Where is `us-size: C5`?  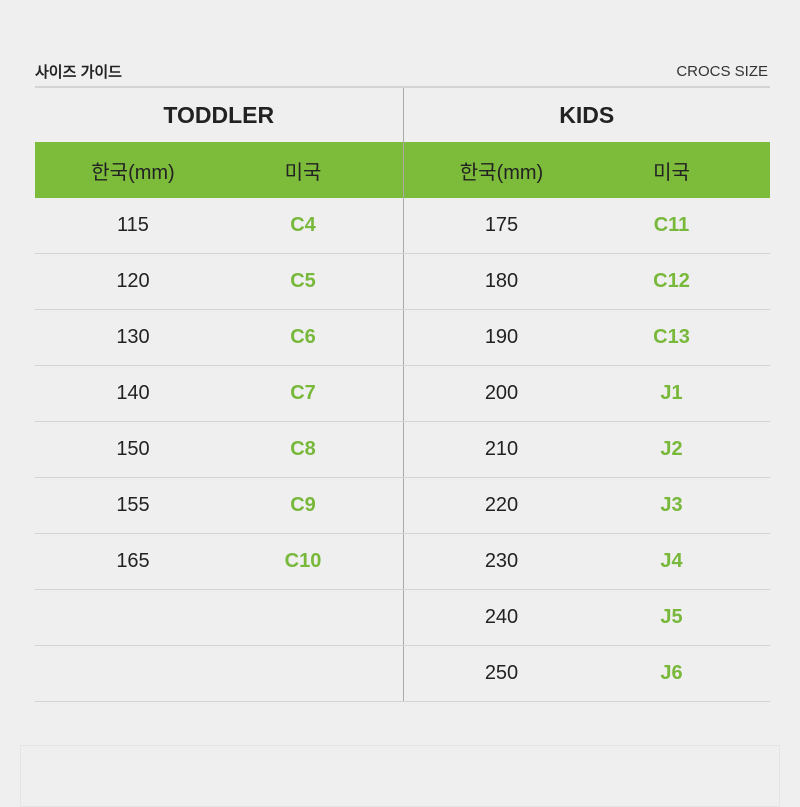
us-size: C5 is located at coordinates (303, 281).